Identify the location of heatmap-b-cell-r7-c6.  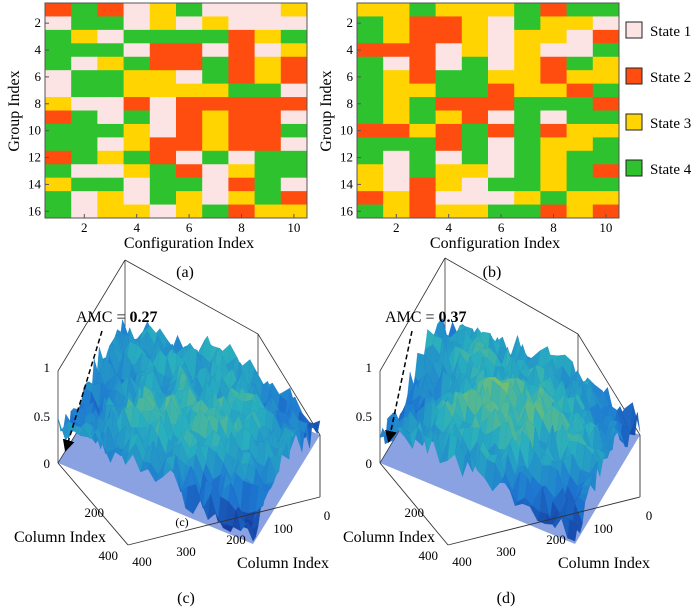
(501, 90).